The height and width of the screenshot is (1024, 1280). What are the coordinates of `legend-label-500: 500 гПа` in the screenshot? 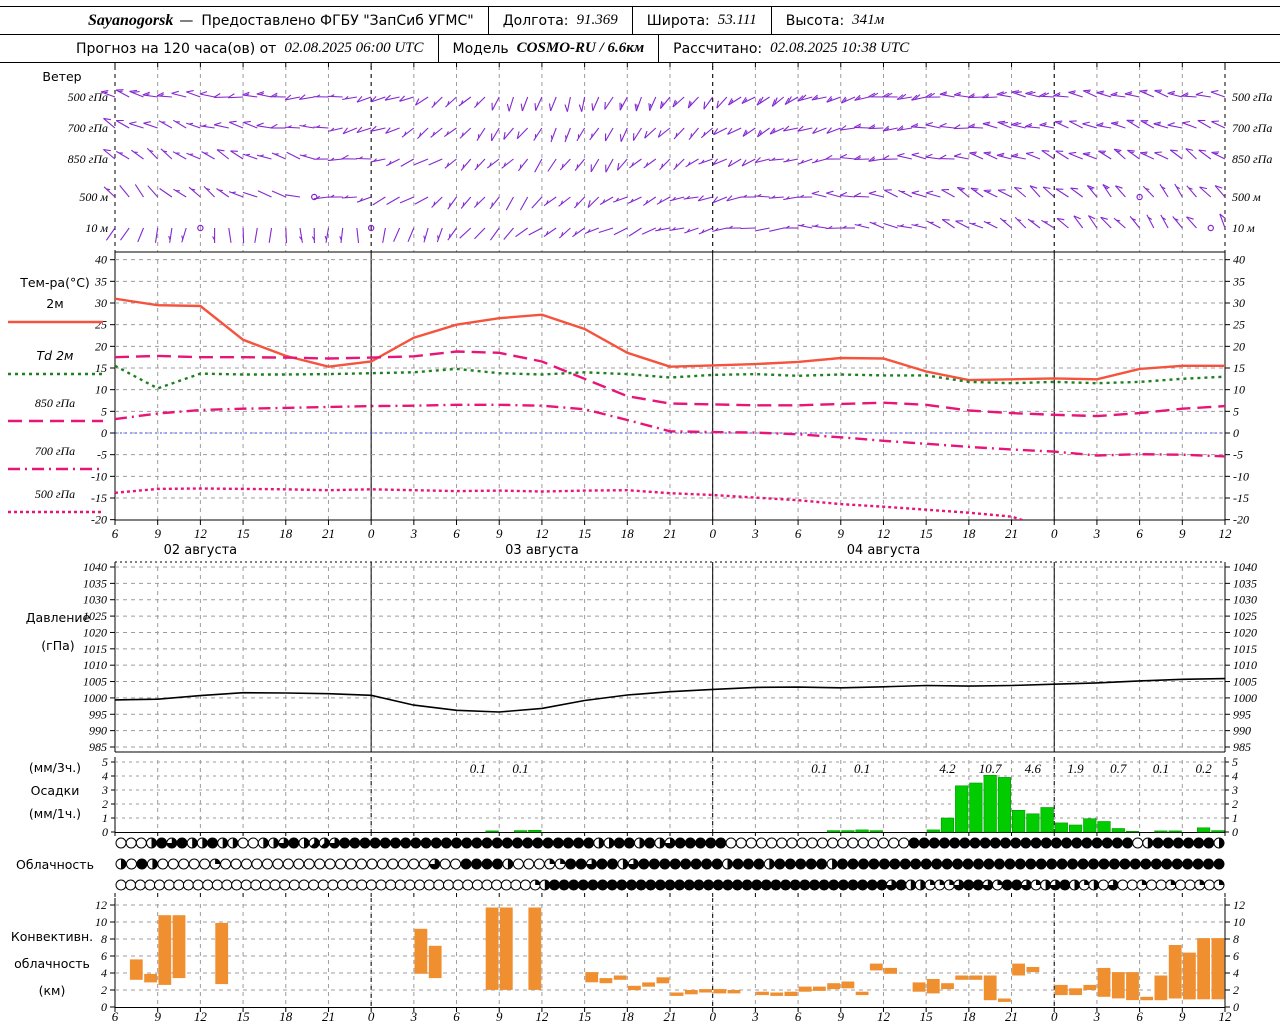 It's located at (55, 494).